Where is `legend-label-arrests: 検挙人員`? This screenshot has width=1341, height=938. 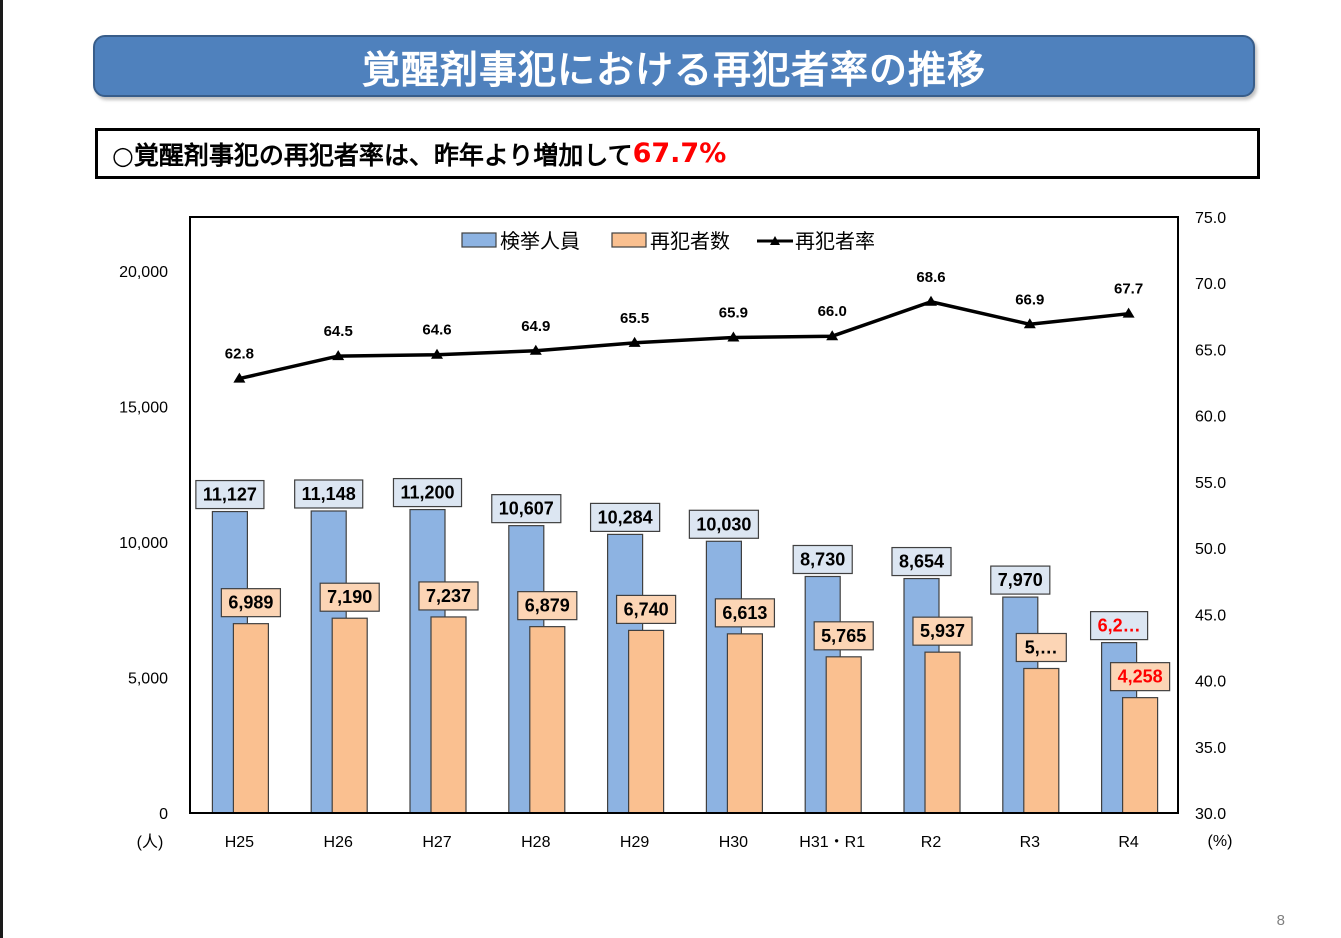 legend-label-arrests: 検挙人員 is located at coordinates (540, 241).